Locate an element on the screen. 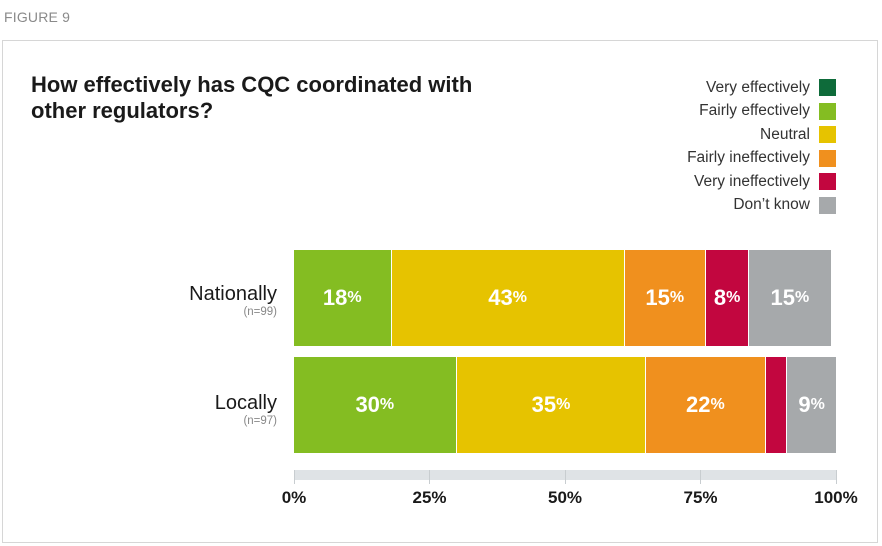 Image resolution: width=882 pixels, height=546 pixels. figure-label: FIGURE 9 is located at coordinates (37, 17).